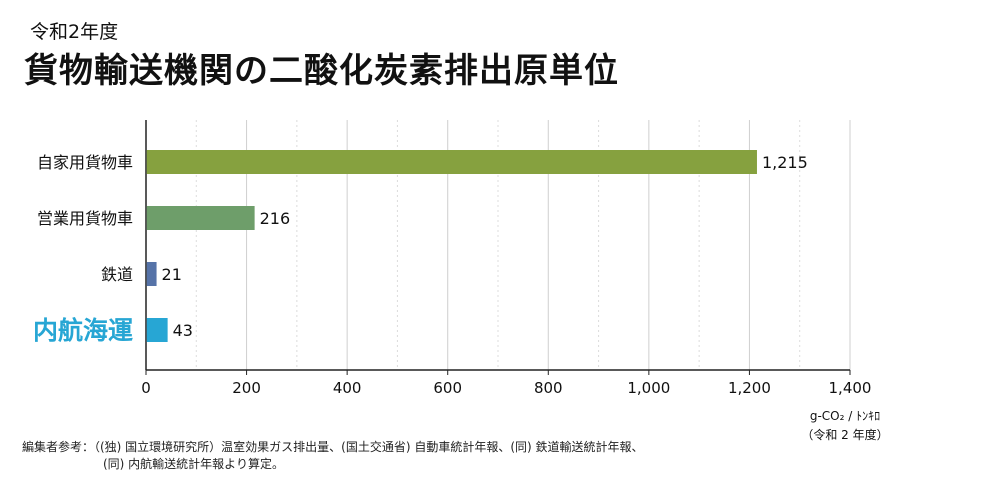 The height and width of the screenshot is (500, 1000). Describe the element at coordinates (183, 330) in the screenshot. I see `value-label-4: 43` at that location.